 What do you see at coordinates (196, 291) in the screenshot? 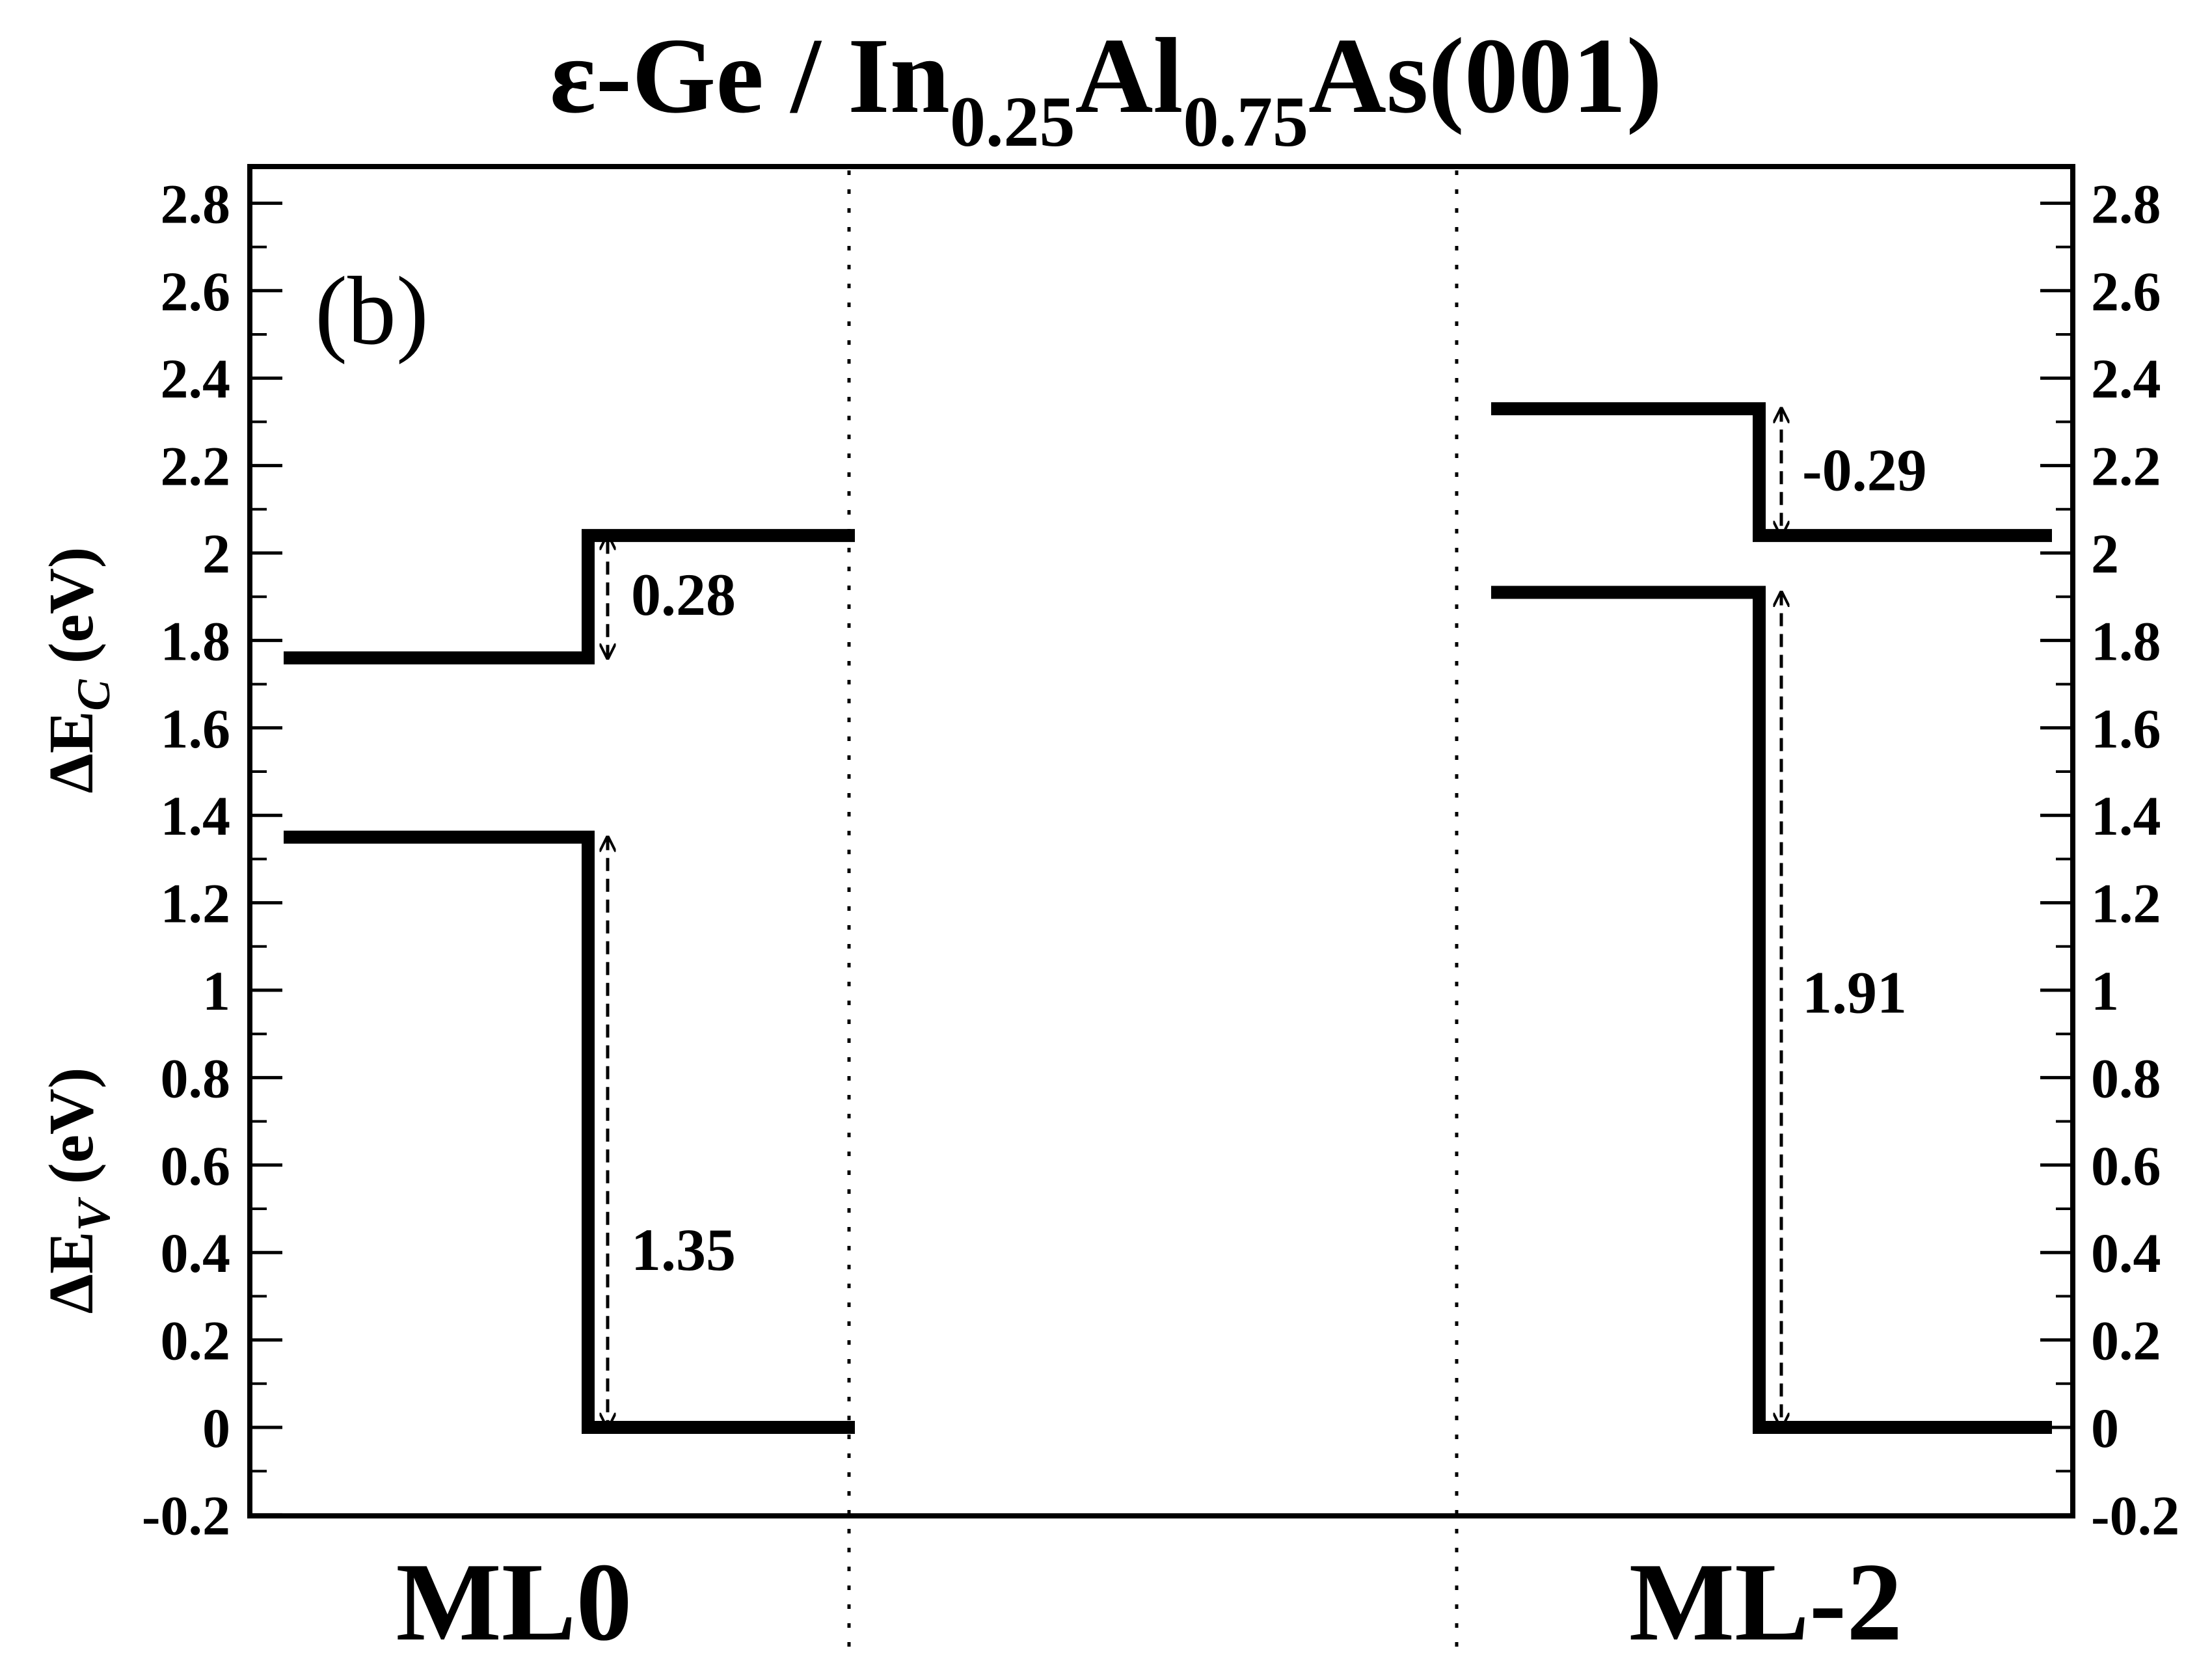
I see `y-tick-label-left: 2.6` at bounding box center [196, 291].